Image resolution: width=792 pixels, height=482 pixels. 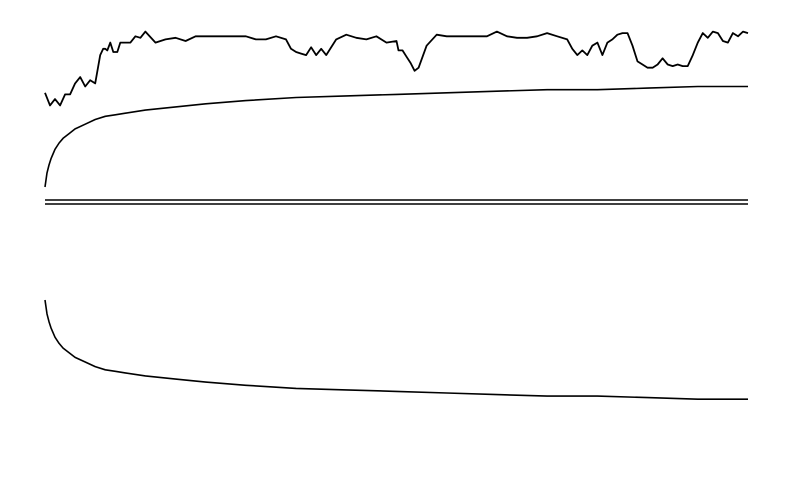 What do you see at coordinates (396, 68) in the screenshot?
I see `panel-1-series-1-line` at bounding box center [396, 68].